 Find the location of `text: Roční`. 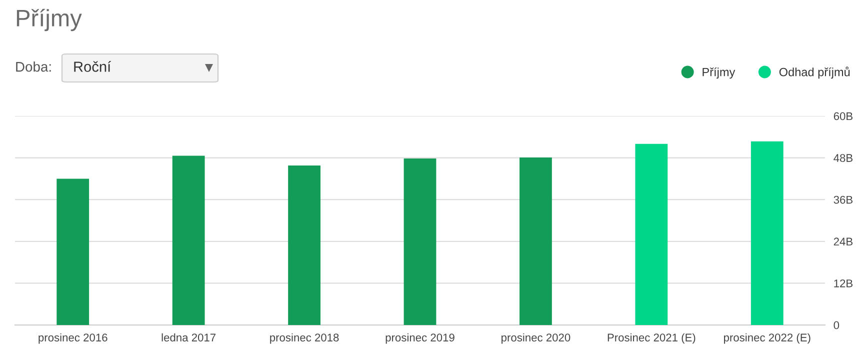

text: Roční is located at coordinates (93, 66).